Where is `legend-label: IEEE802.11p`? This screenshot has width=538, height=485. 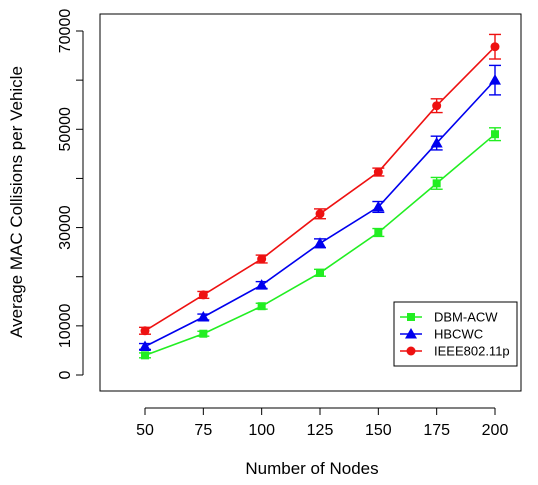
legend-label: IEEE802.11p is located at coordinates (472, 351).